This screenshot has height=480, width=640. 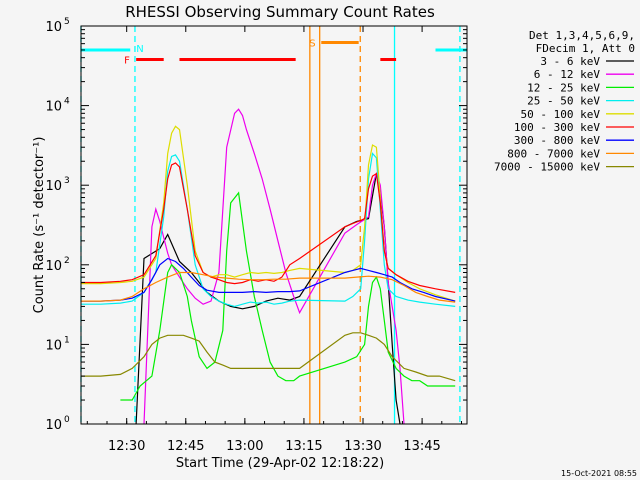 I want to click on y-tick-label-3: 10, so click(x=53, y=186).